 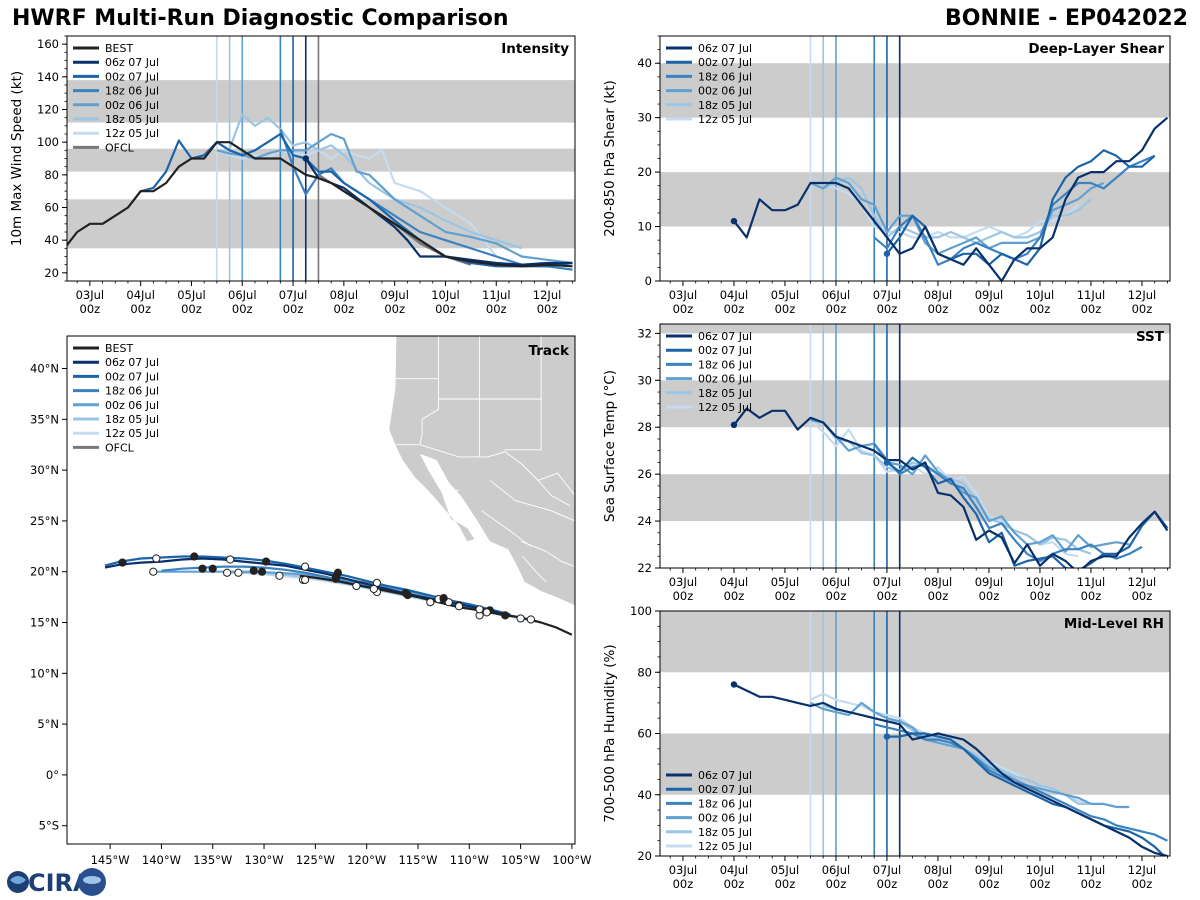 I want to click on shear-legend-label-00z-07-jul: 00z 07 Jul, so click(x=725, y=62).